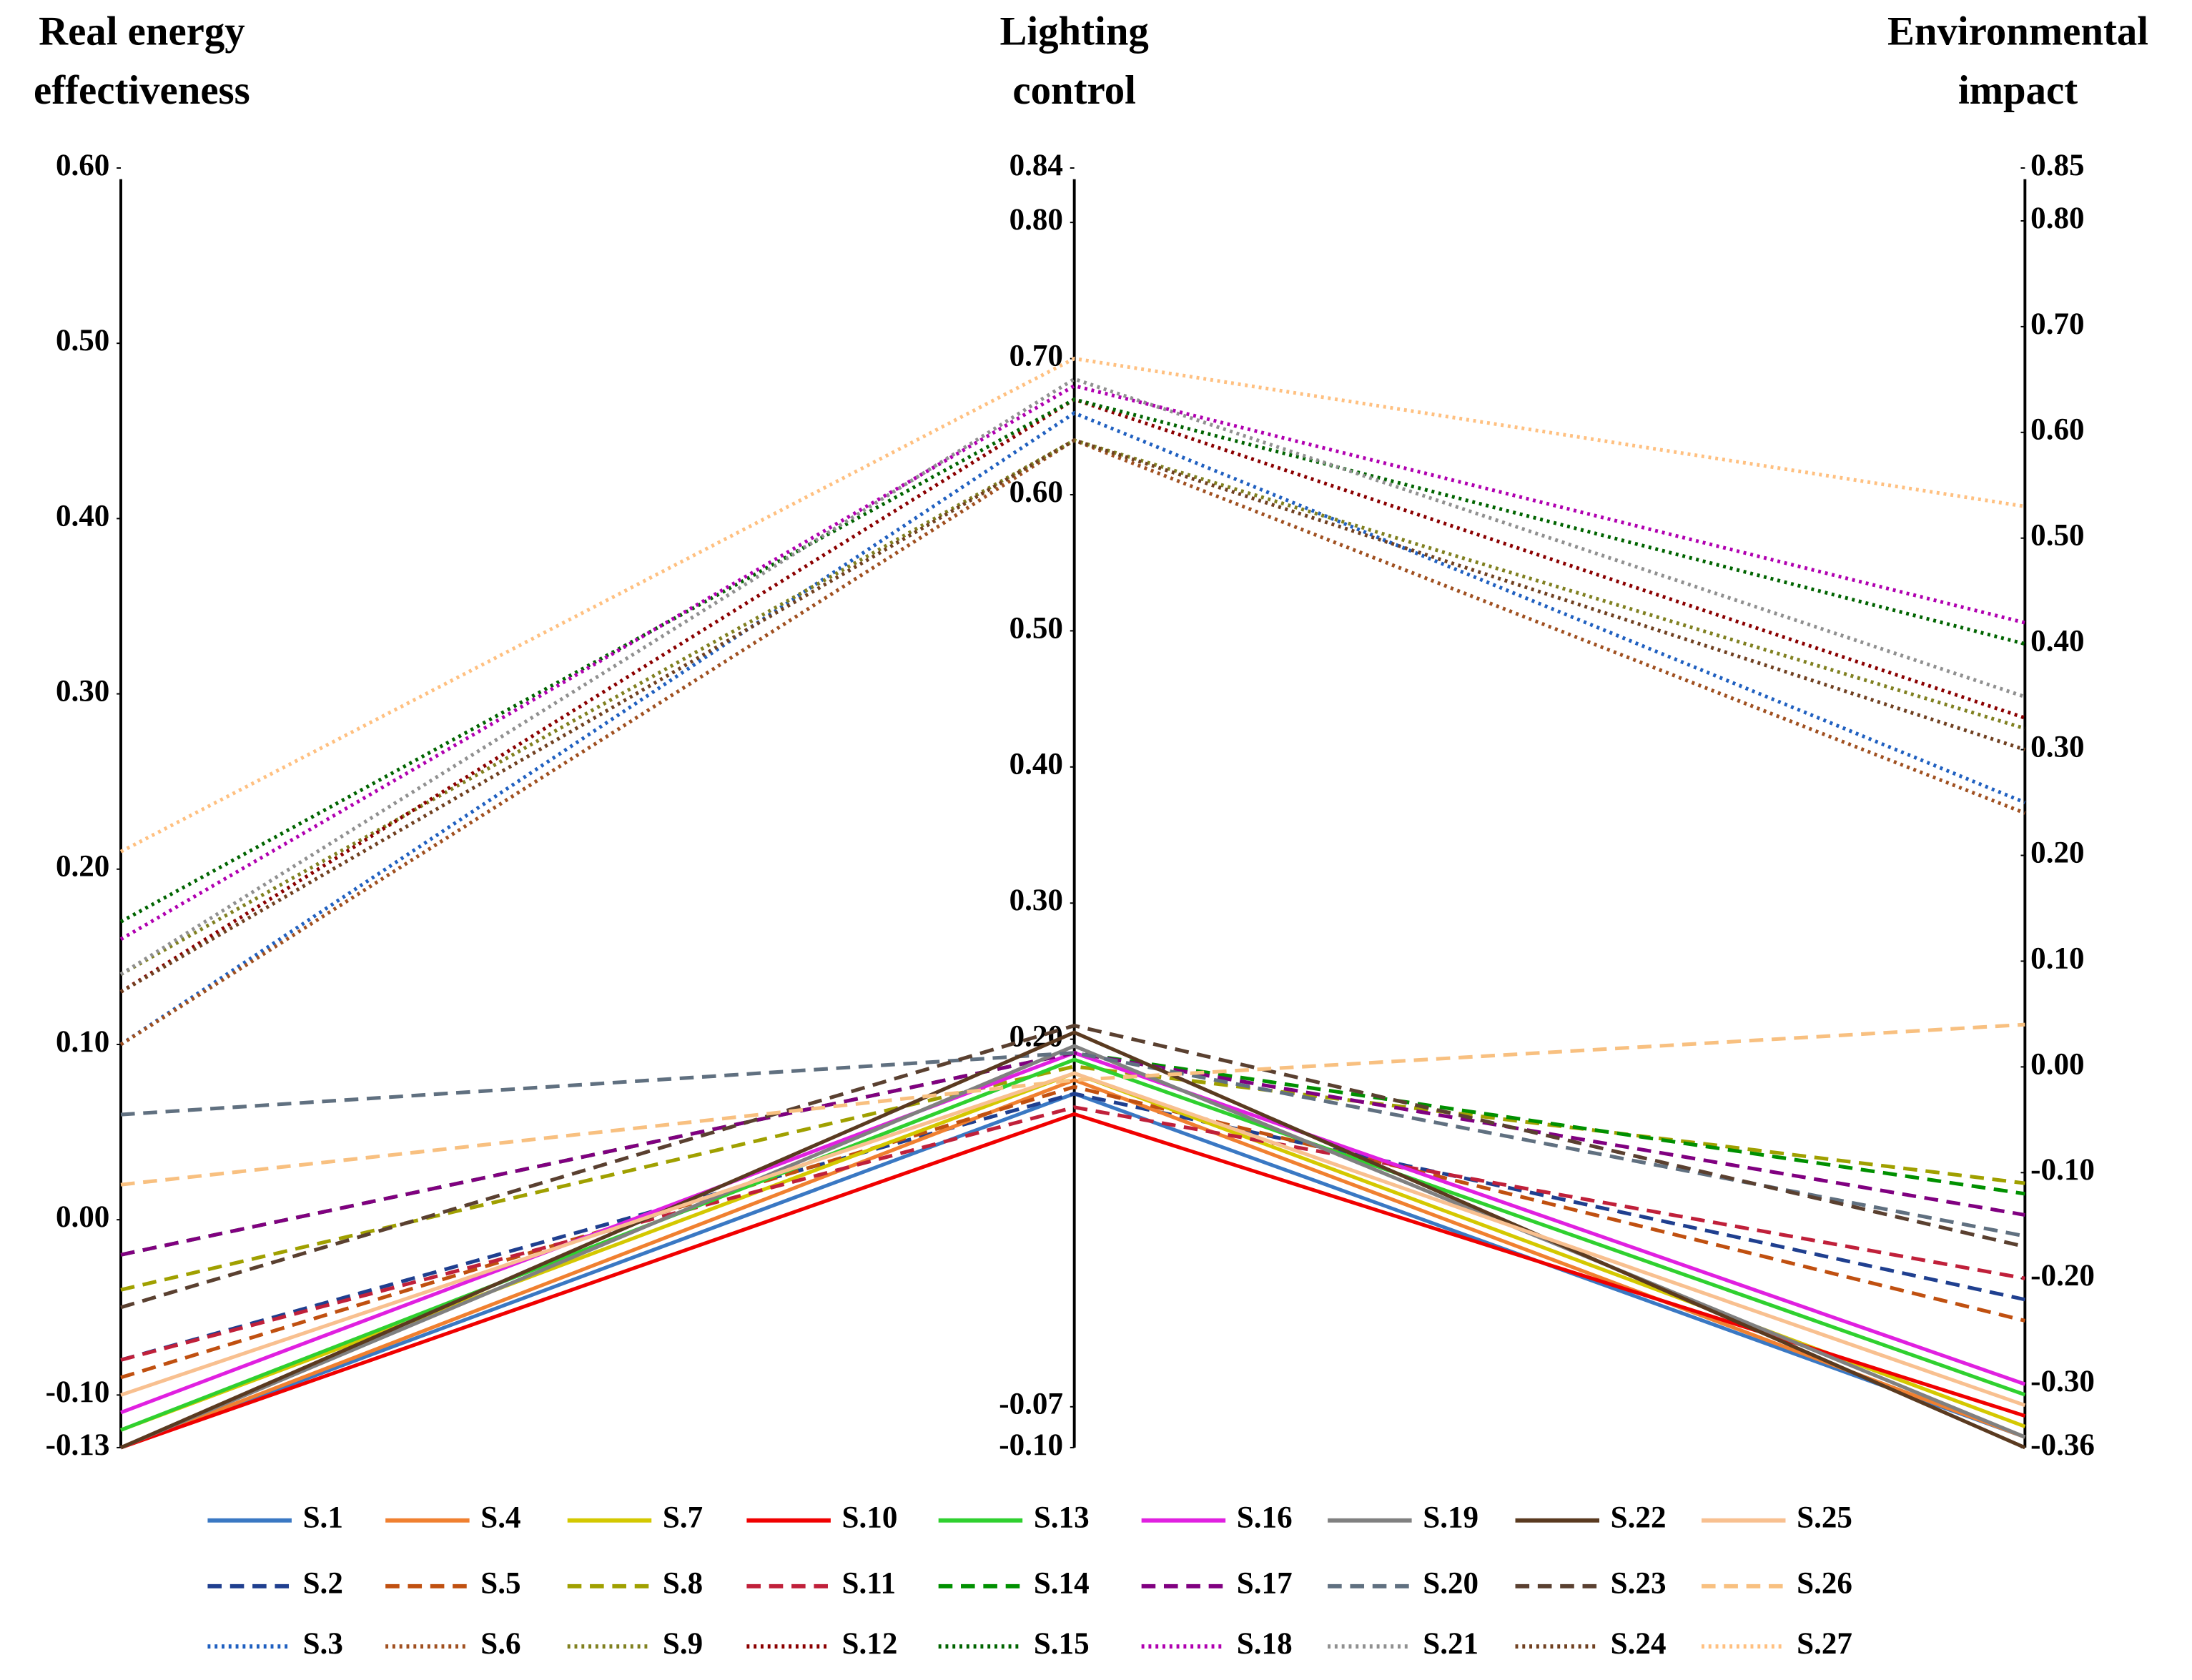  Describe the element at coordinates (870, 1644) in the screenshot. I see `legend-label: S.12` at that location.